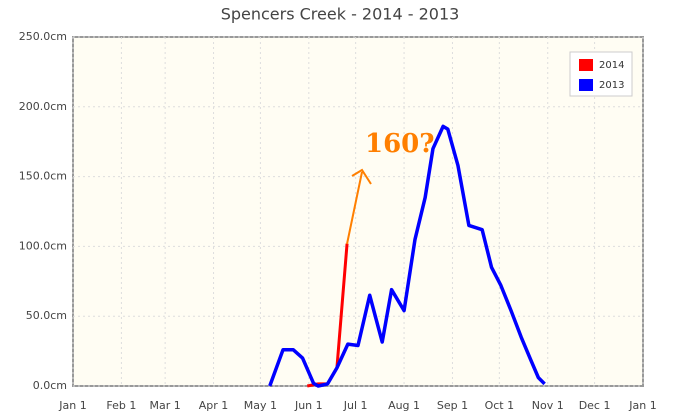 The width and height of the screenshot is (680, 413). Describe the element at coordinates (43, 36) in the screenshot. I see `y-tick-label: 250.0cm` at that location.